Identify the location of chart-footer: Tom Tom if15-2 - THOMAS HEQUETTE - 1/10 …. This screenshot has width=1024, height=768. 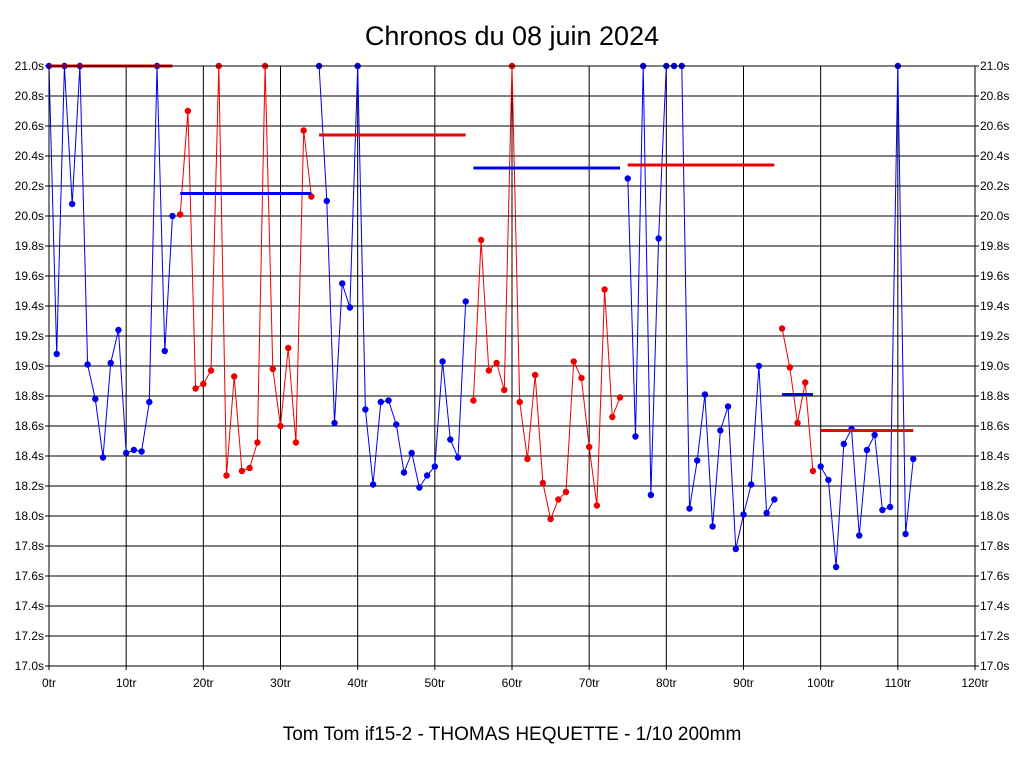
(512, 734).